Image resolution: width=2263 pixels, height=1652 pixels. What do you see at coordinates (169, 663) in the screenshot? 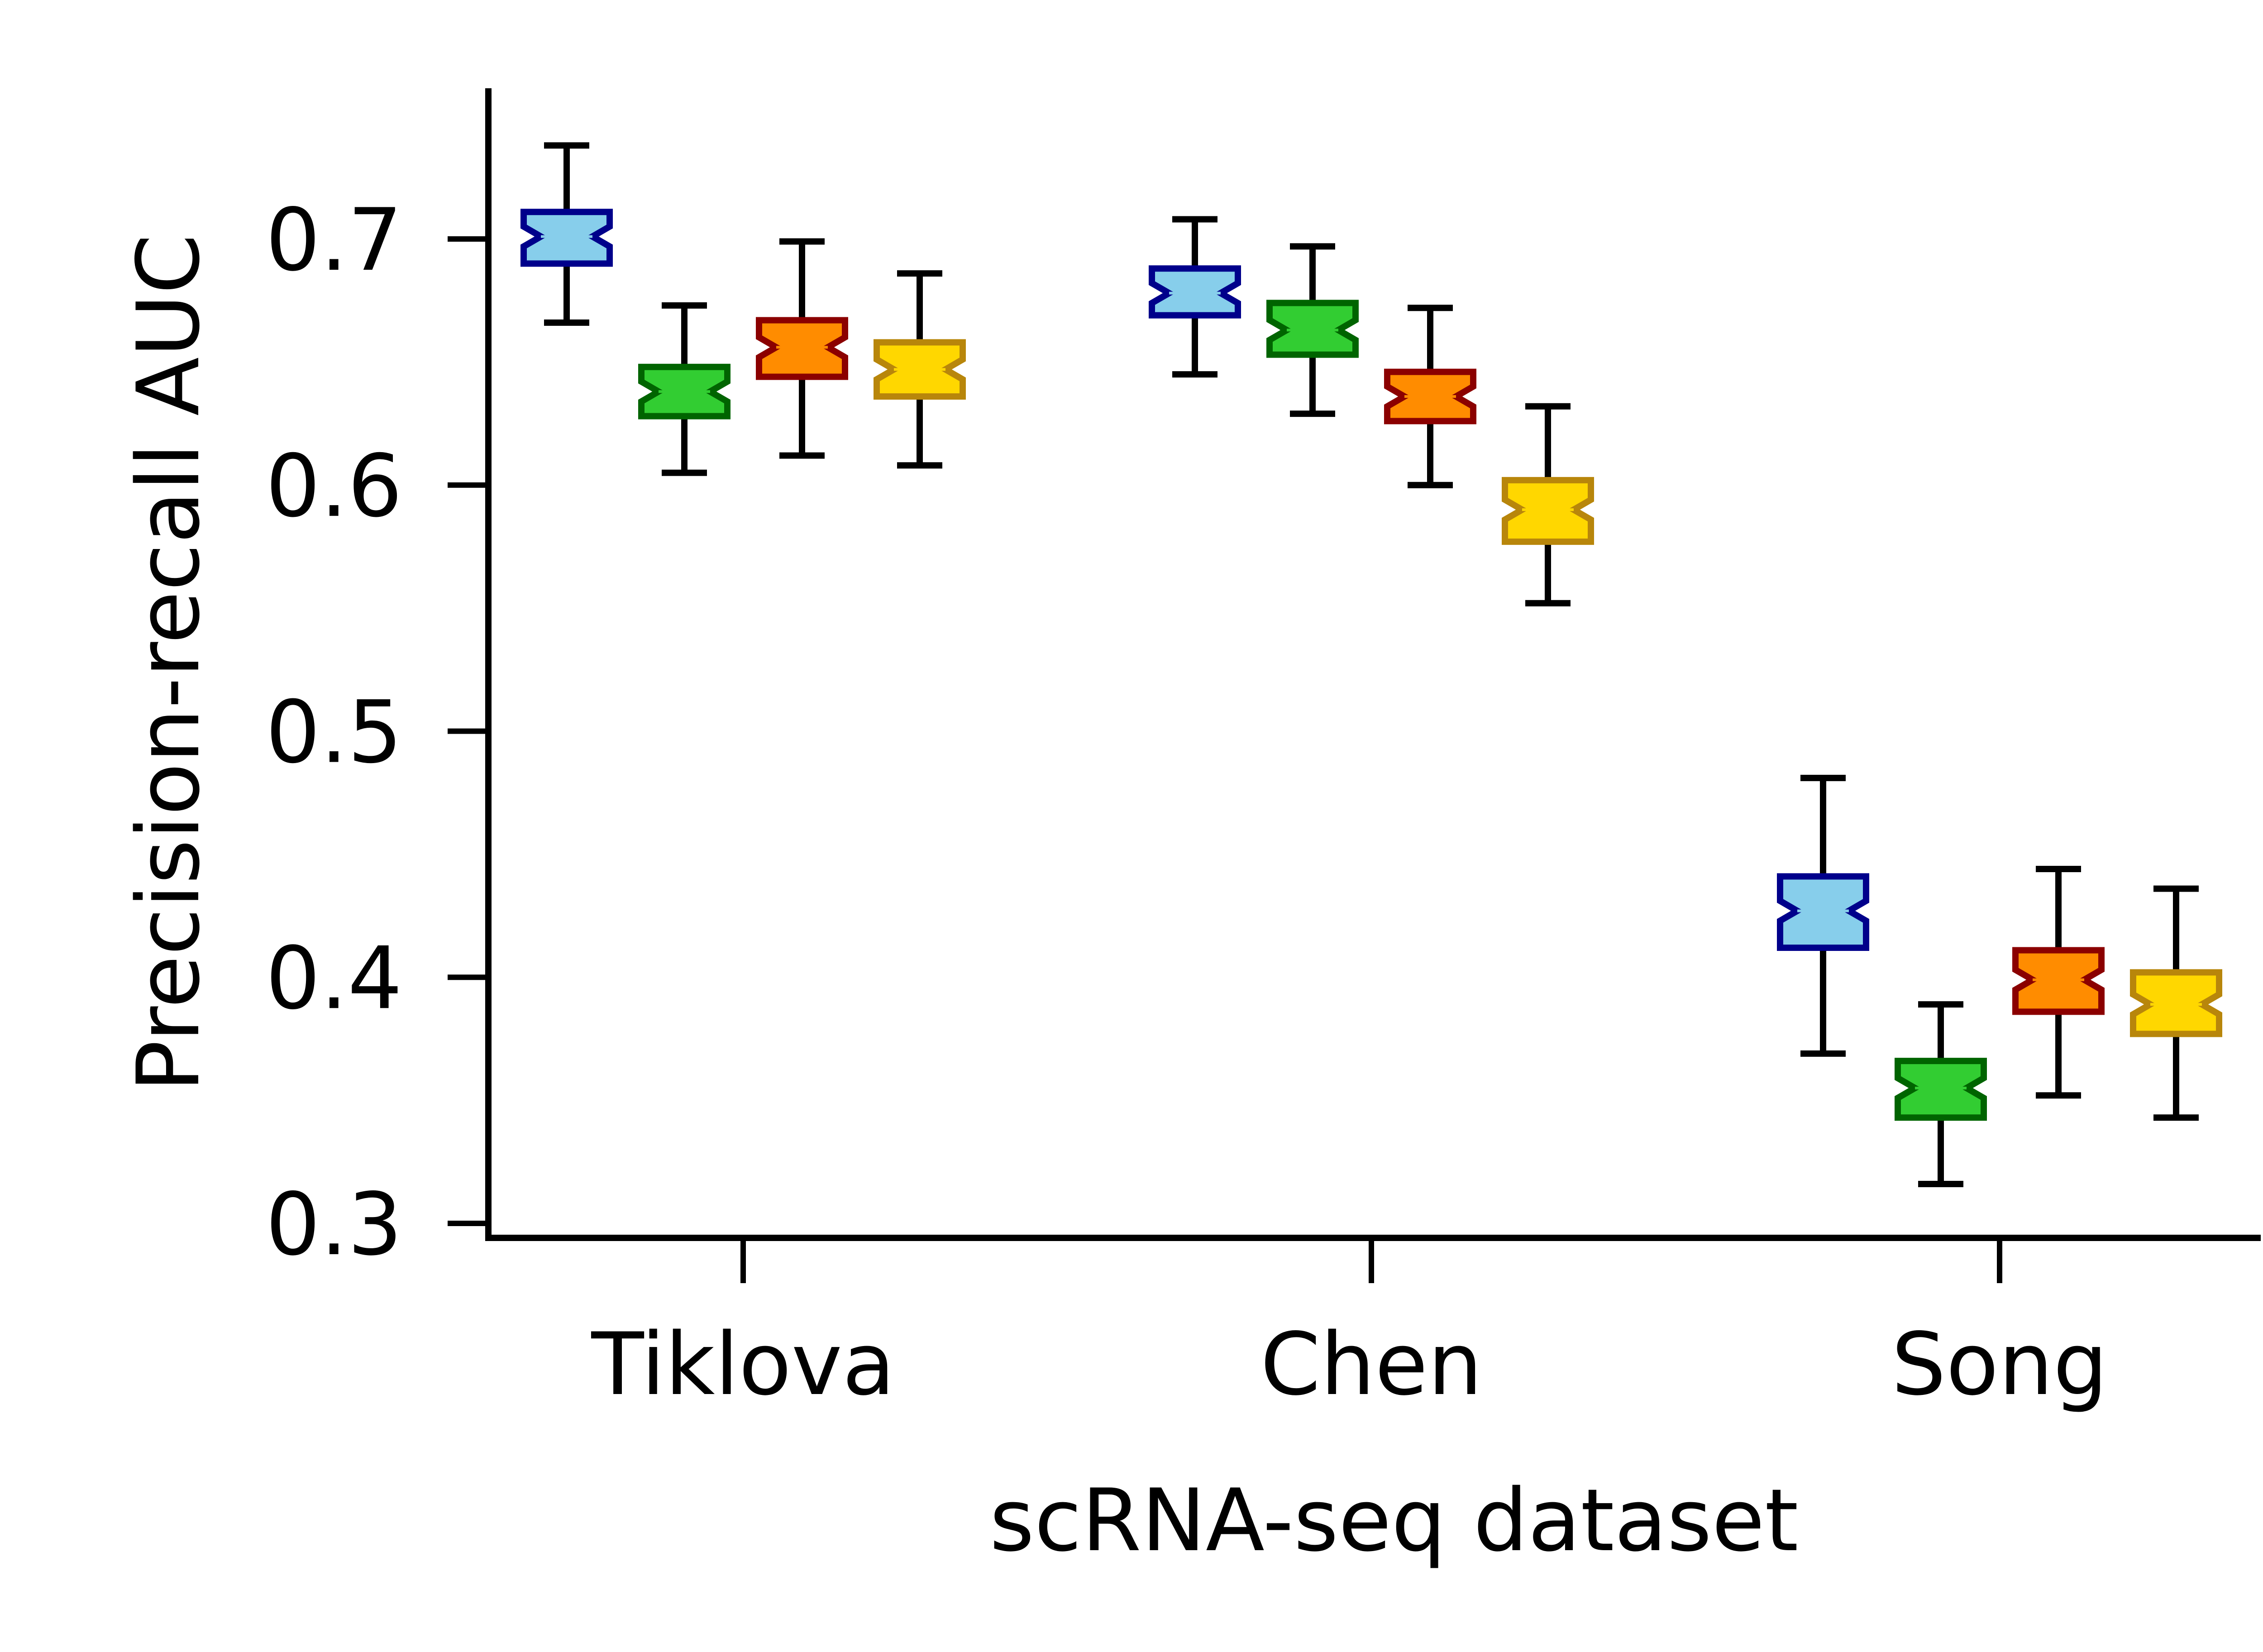
I see `y-axis-label: Precision-recall AUC` at bounding box center [169, 663].